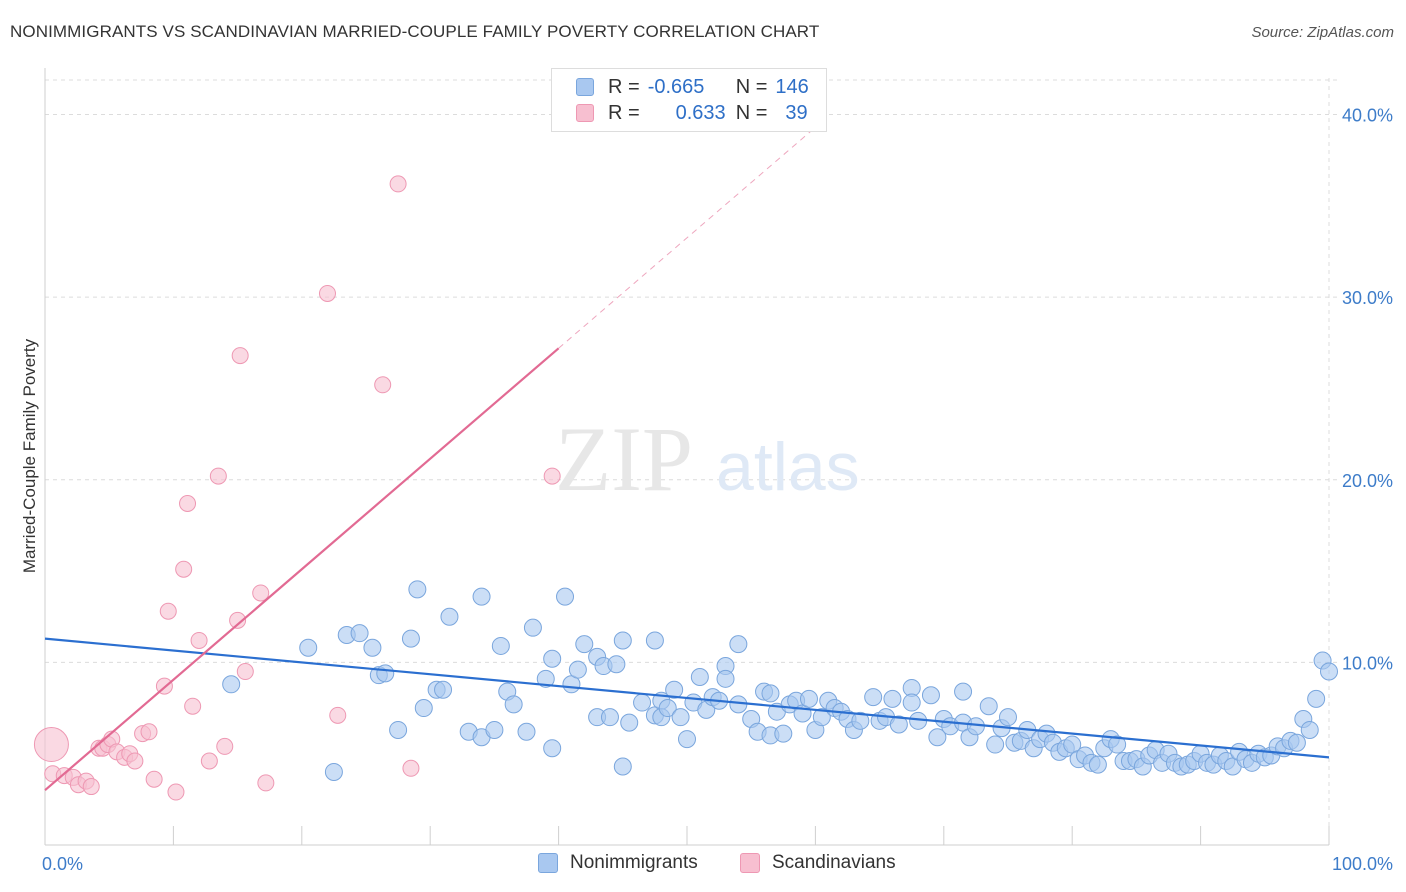  What do you see at coordinates (634, 862) in the screenshot?
I see `series-label-nonimmigrants: Nonimmigrants` at bounding box center [634, 862].